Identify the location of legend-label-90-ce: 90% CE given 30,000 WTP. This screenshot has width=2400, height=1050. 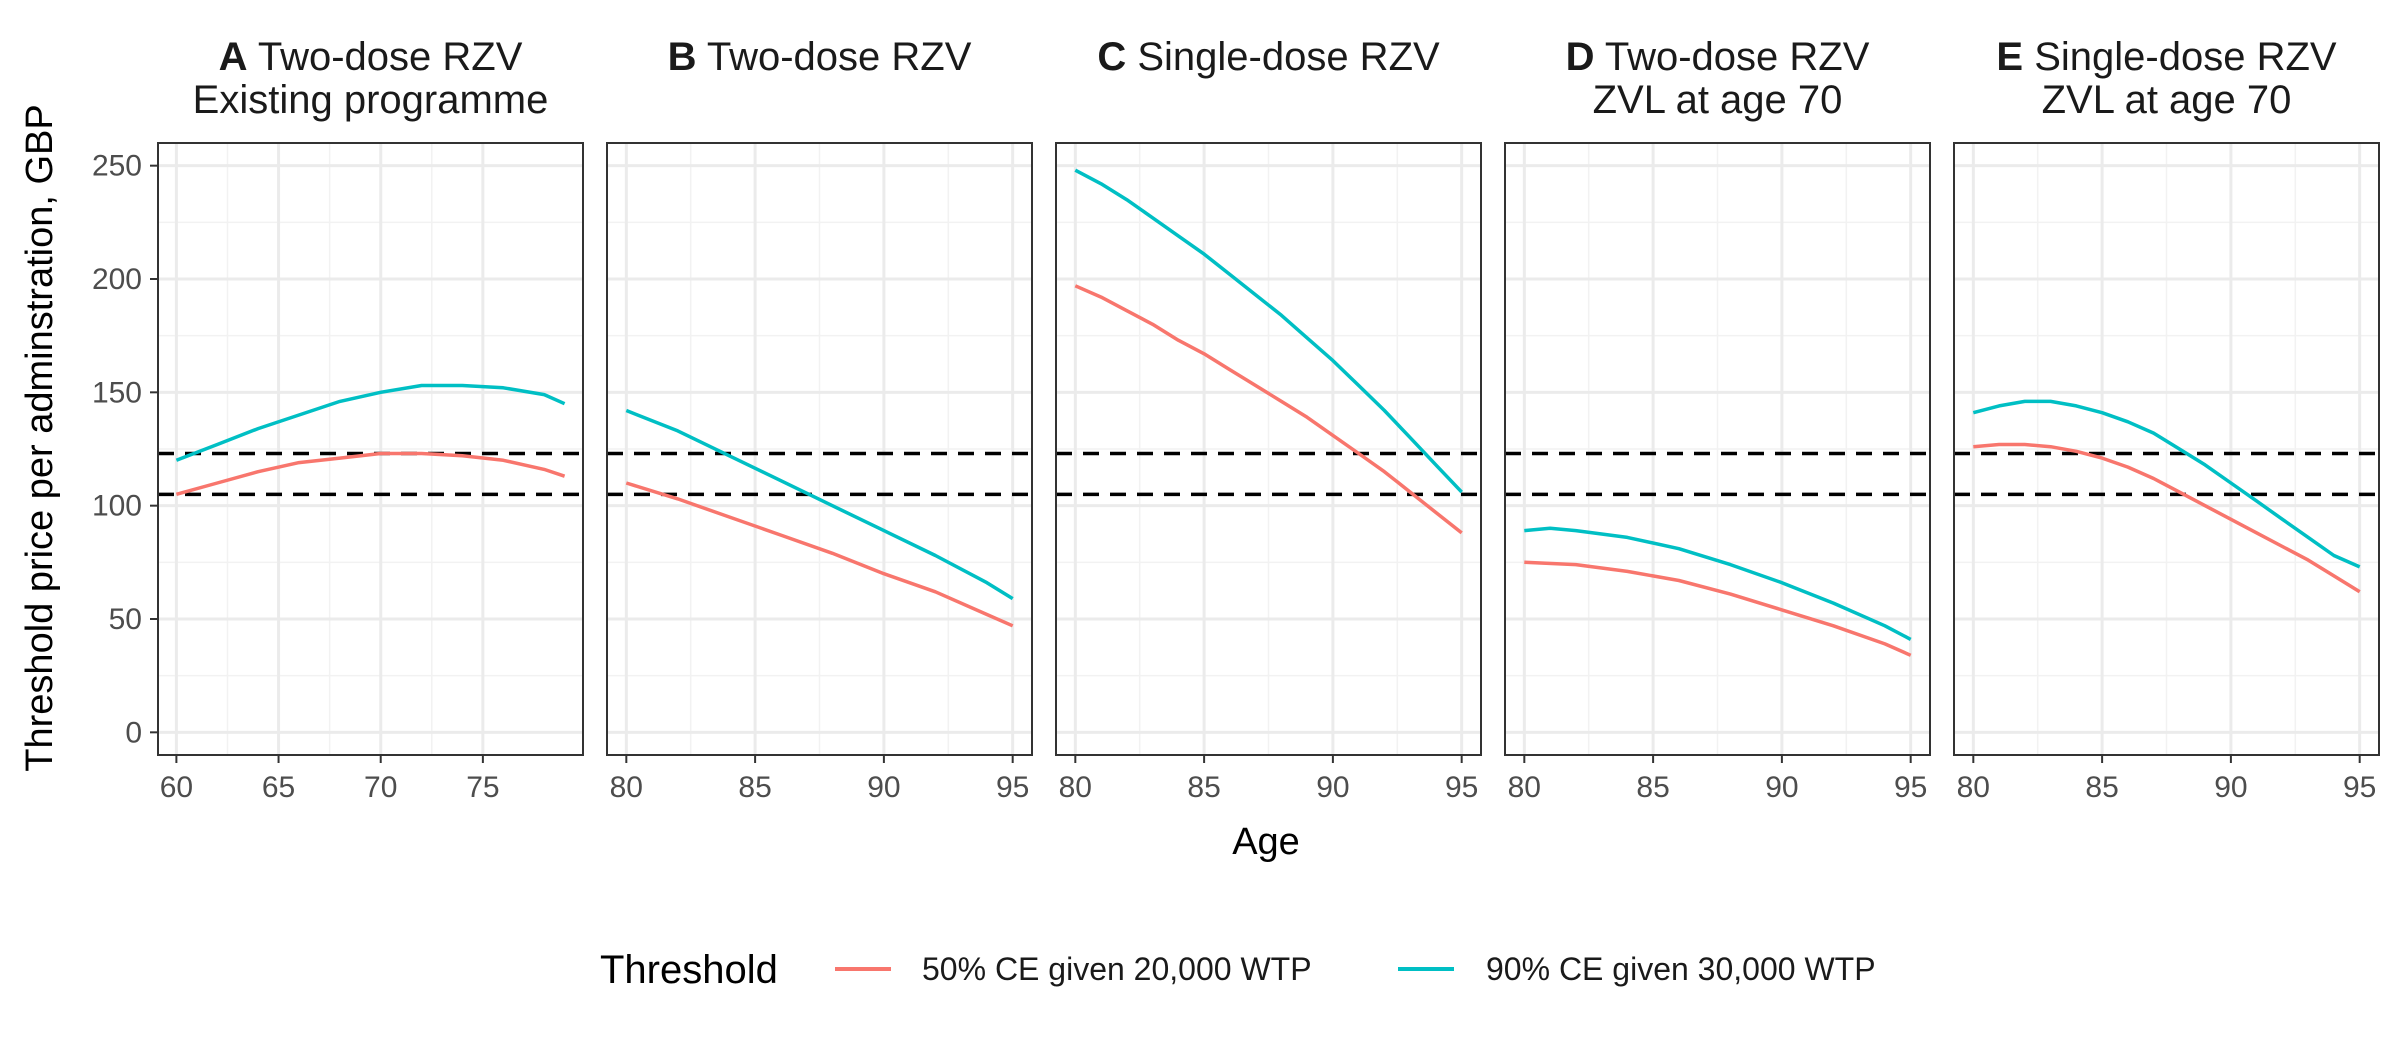
(1681, 969).